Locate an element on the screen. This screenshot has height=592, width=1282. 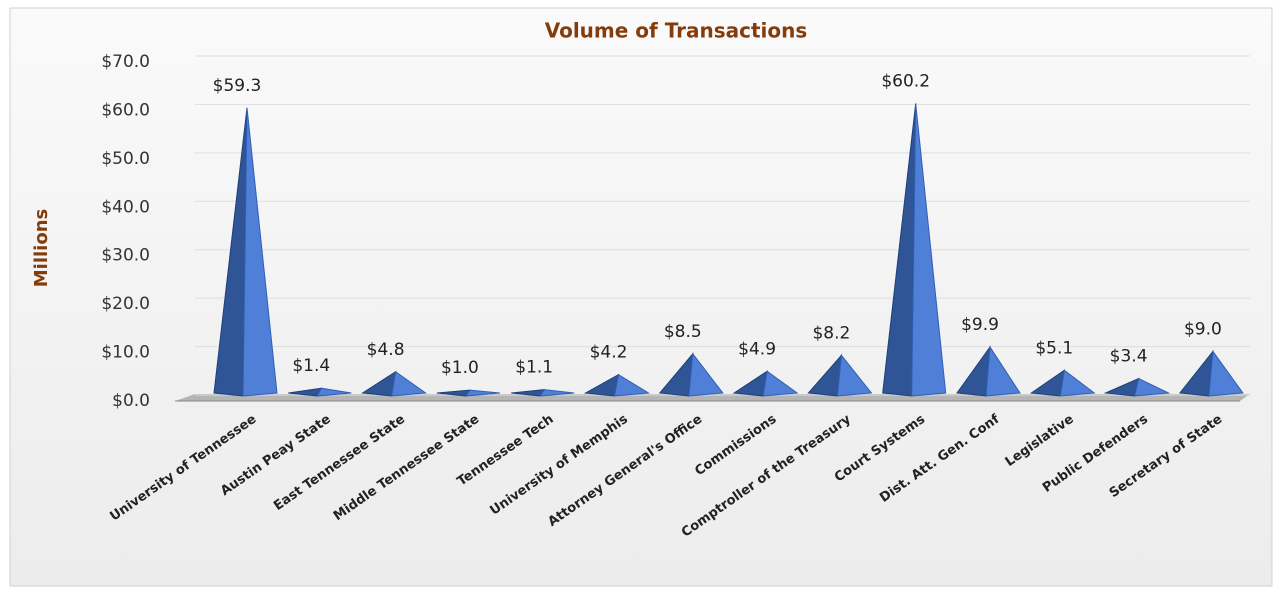
data-label: $4.8 is located at coordinates (386, 350).